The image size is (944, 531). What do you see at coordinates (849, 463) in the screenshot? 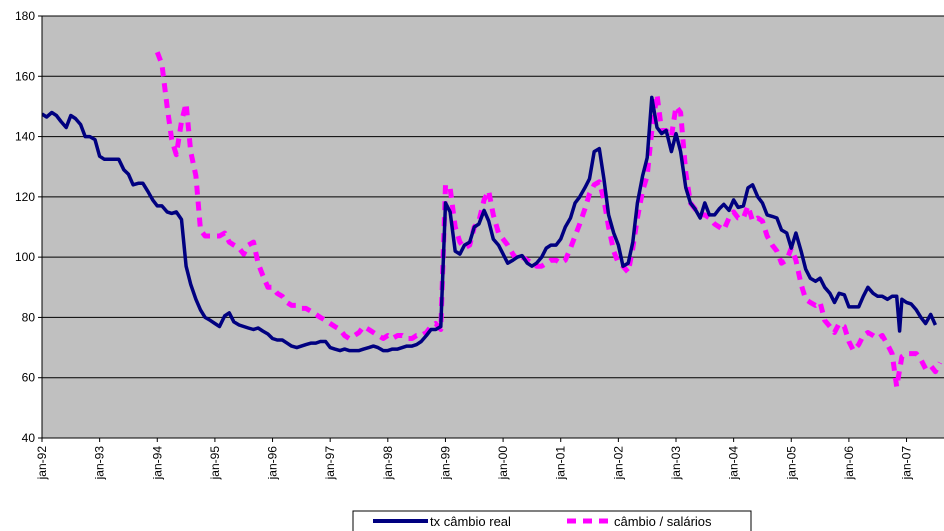
I see `x-tick-label: jan-06` at bounding box center [849, 463].